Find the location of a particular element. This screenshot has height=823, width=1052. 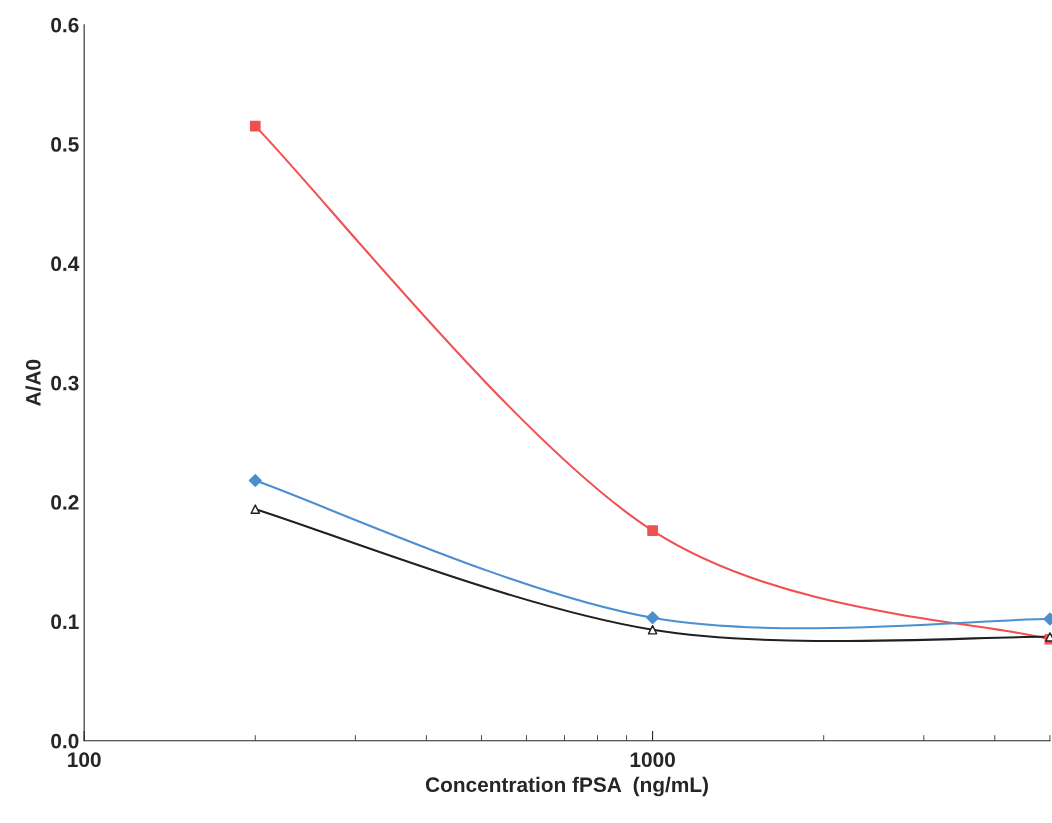

y-axis-title: A/A0 is located at coordinates (33, 382).